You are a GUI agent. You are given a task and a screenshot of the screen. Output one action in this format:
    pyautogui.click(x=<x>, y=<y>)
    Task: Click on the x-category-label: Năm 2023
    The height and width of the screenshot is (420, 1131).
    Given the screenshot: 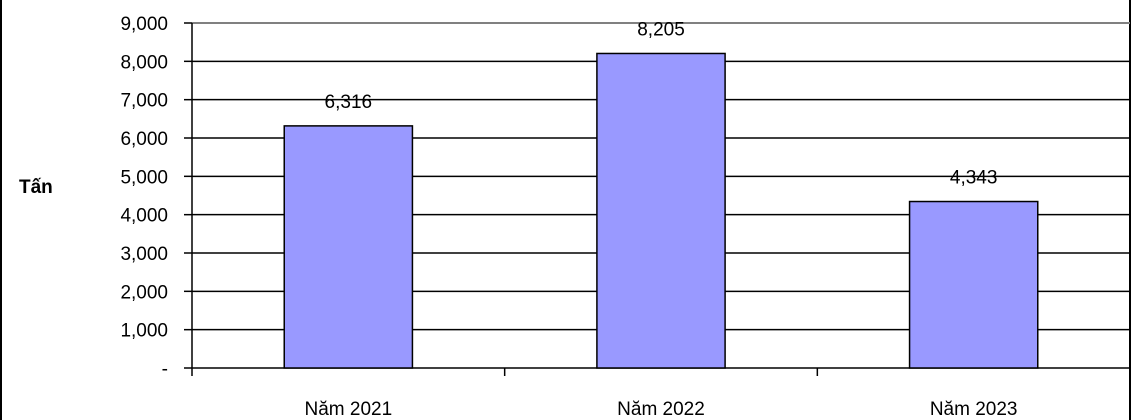 What is the action you would take?
    pyautogui.click(x=974, y=409)
    